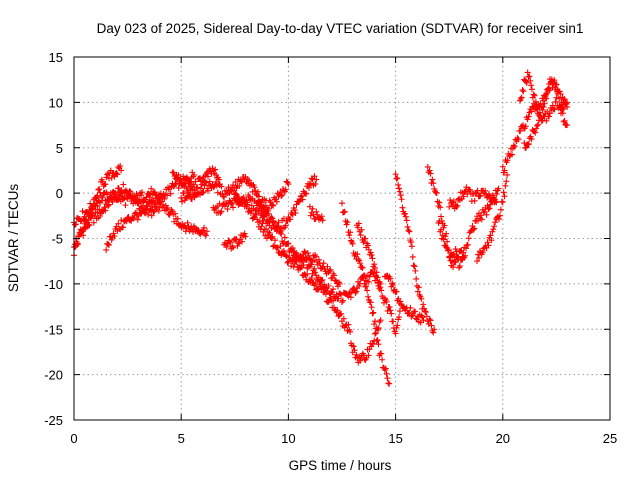 The width and height of the screenshot is (640, 480). What do you see at coordinates (13, 238) in the screenshot?
I see `y-axis-label: SDTVAR / TECUs` at bounding box center [13, 238].